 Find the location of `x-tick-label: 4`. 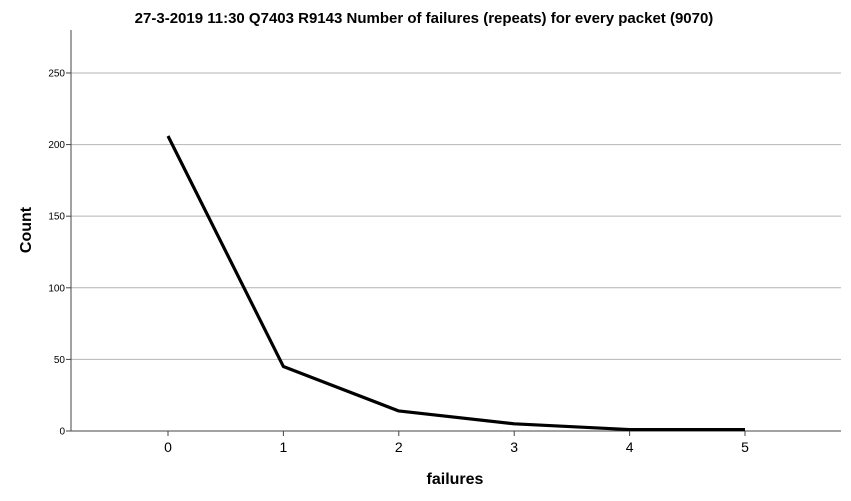

x-tick-label: 4 is located at coordinates (630, 447).